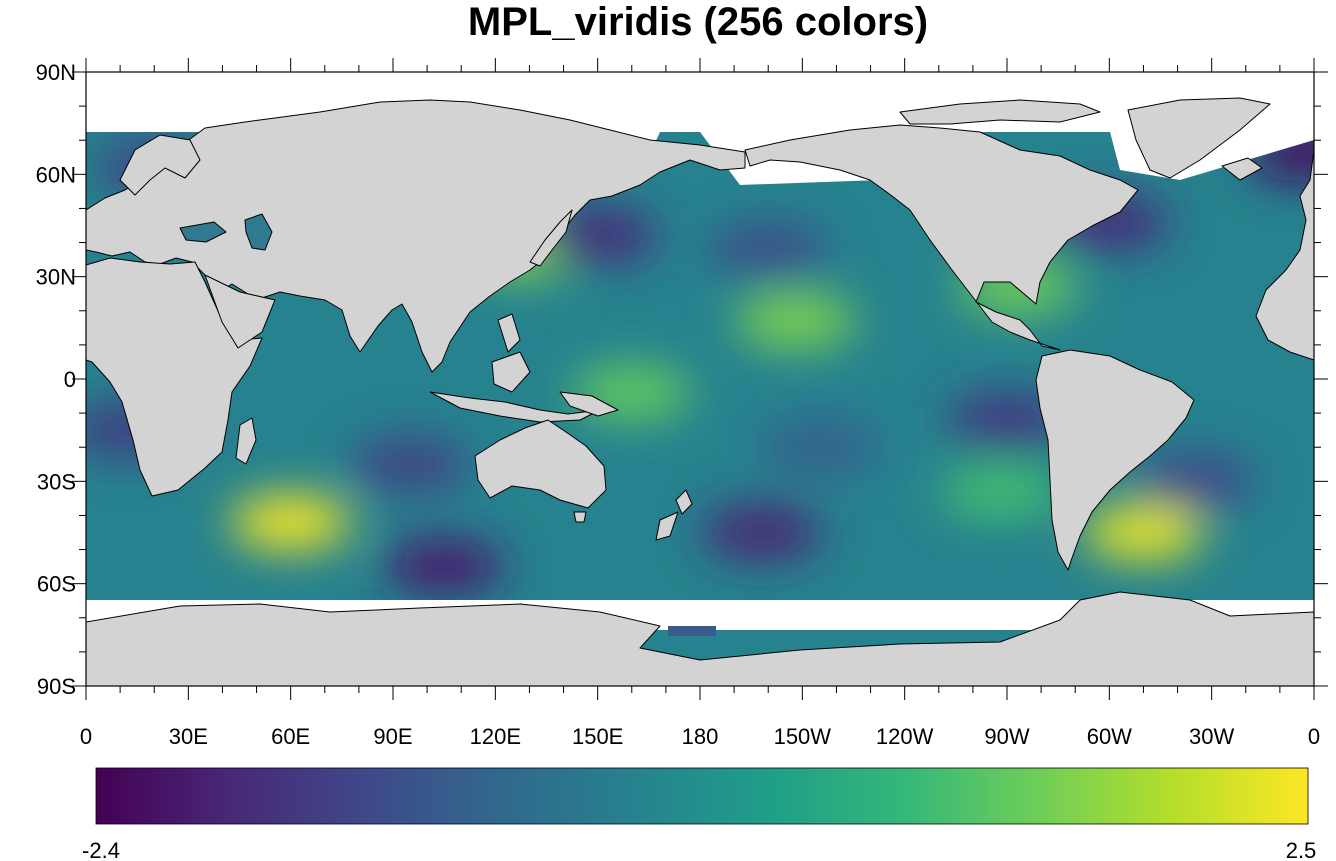  I want to click on lon-tick-label: 90E, so click(392, 736).